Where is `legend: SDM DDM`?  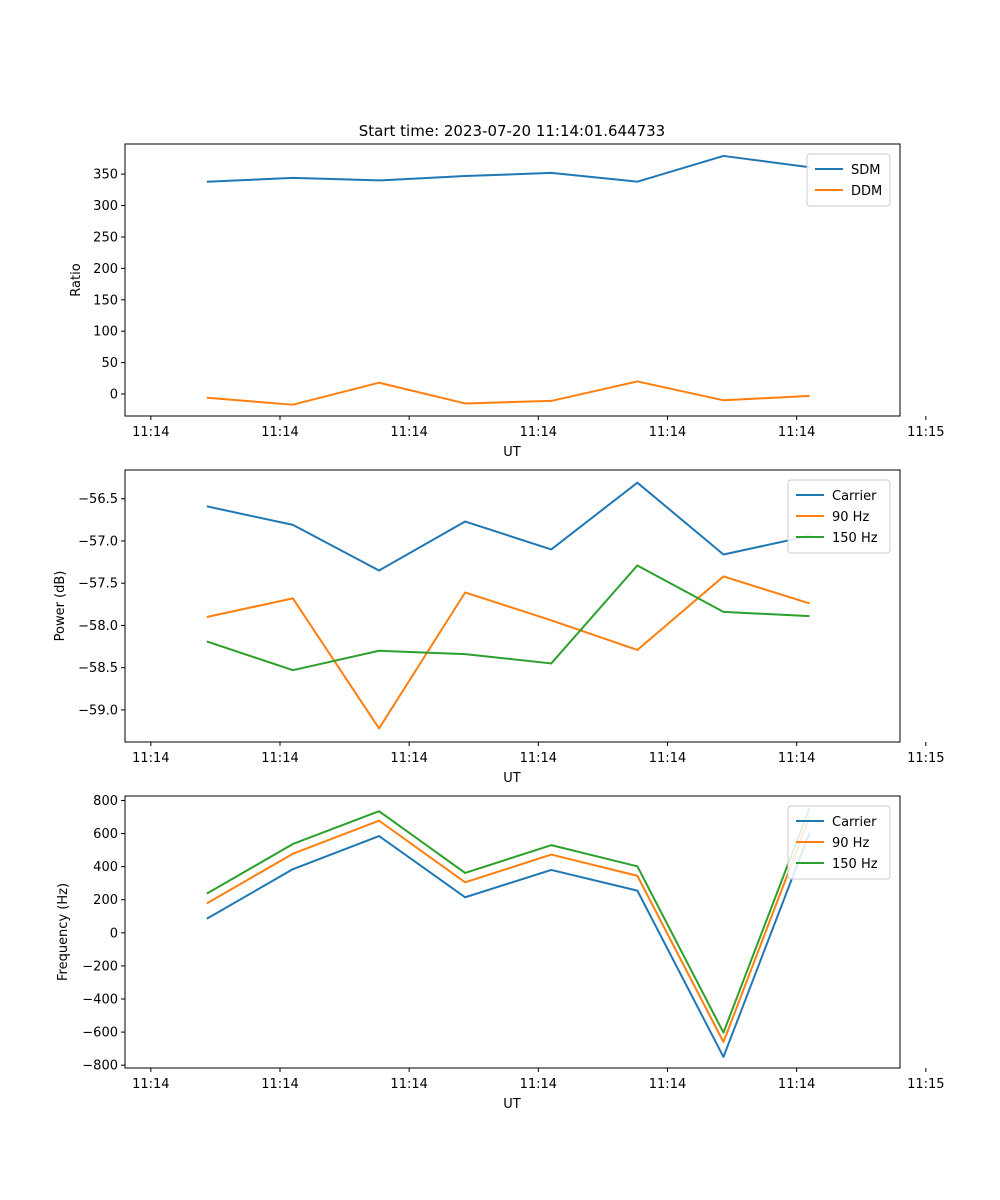
legend: SDM DDM is located at coordinates (848, 180).